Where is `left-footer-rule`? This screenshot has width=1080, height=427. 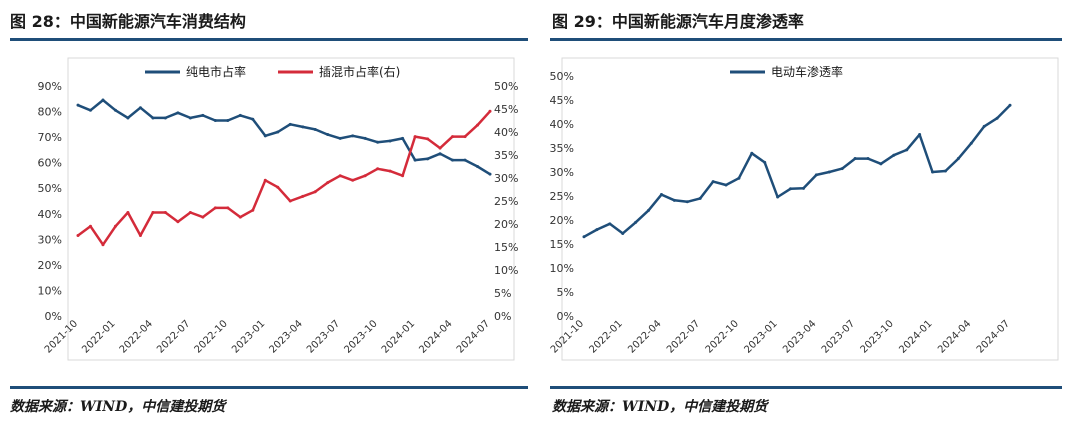
left-footer-rule is located at coordinates (269, 387).